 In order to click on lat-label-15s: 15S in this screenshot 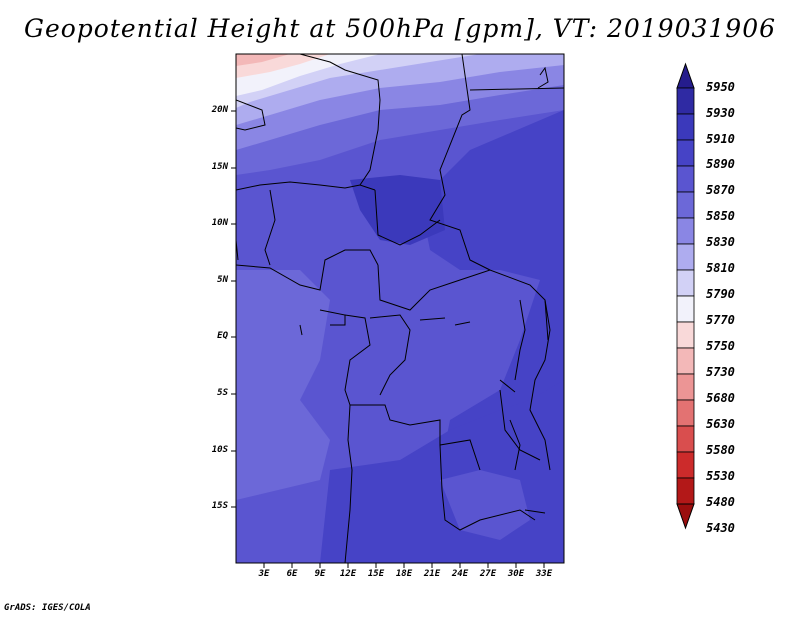, I will do `click(219, 506)`.